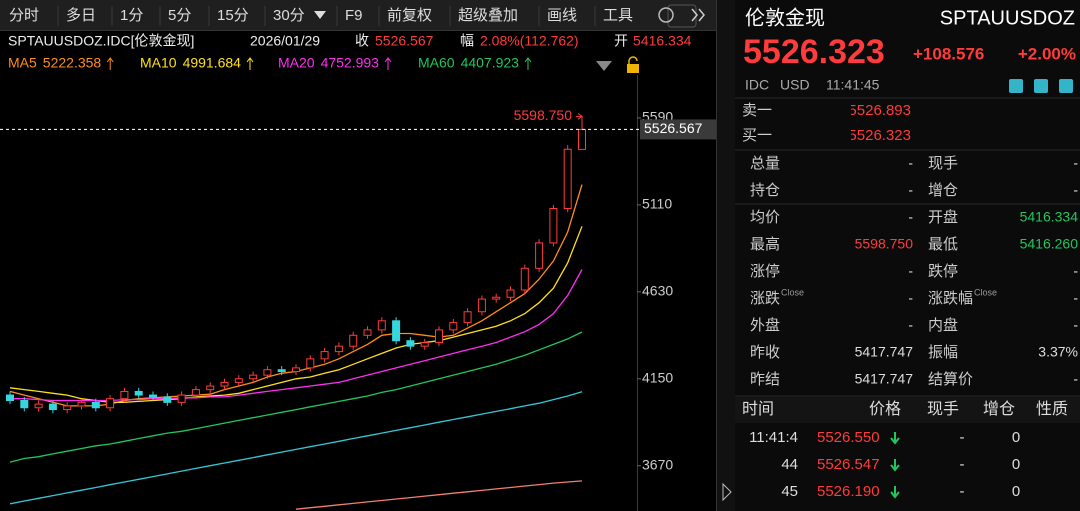 This screenshot has width=1080, height=511. What do you see at coordinates (943, 244) in the screenshot?
I see `stat-label: 最低` at bounding box center [943, 244].